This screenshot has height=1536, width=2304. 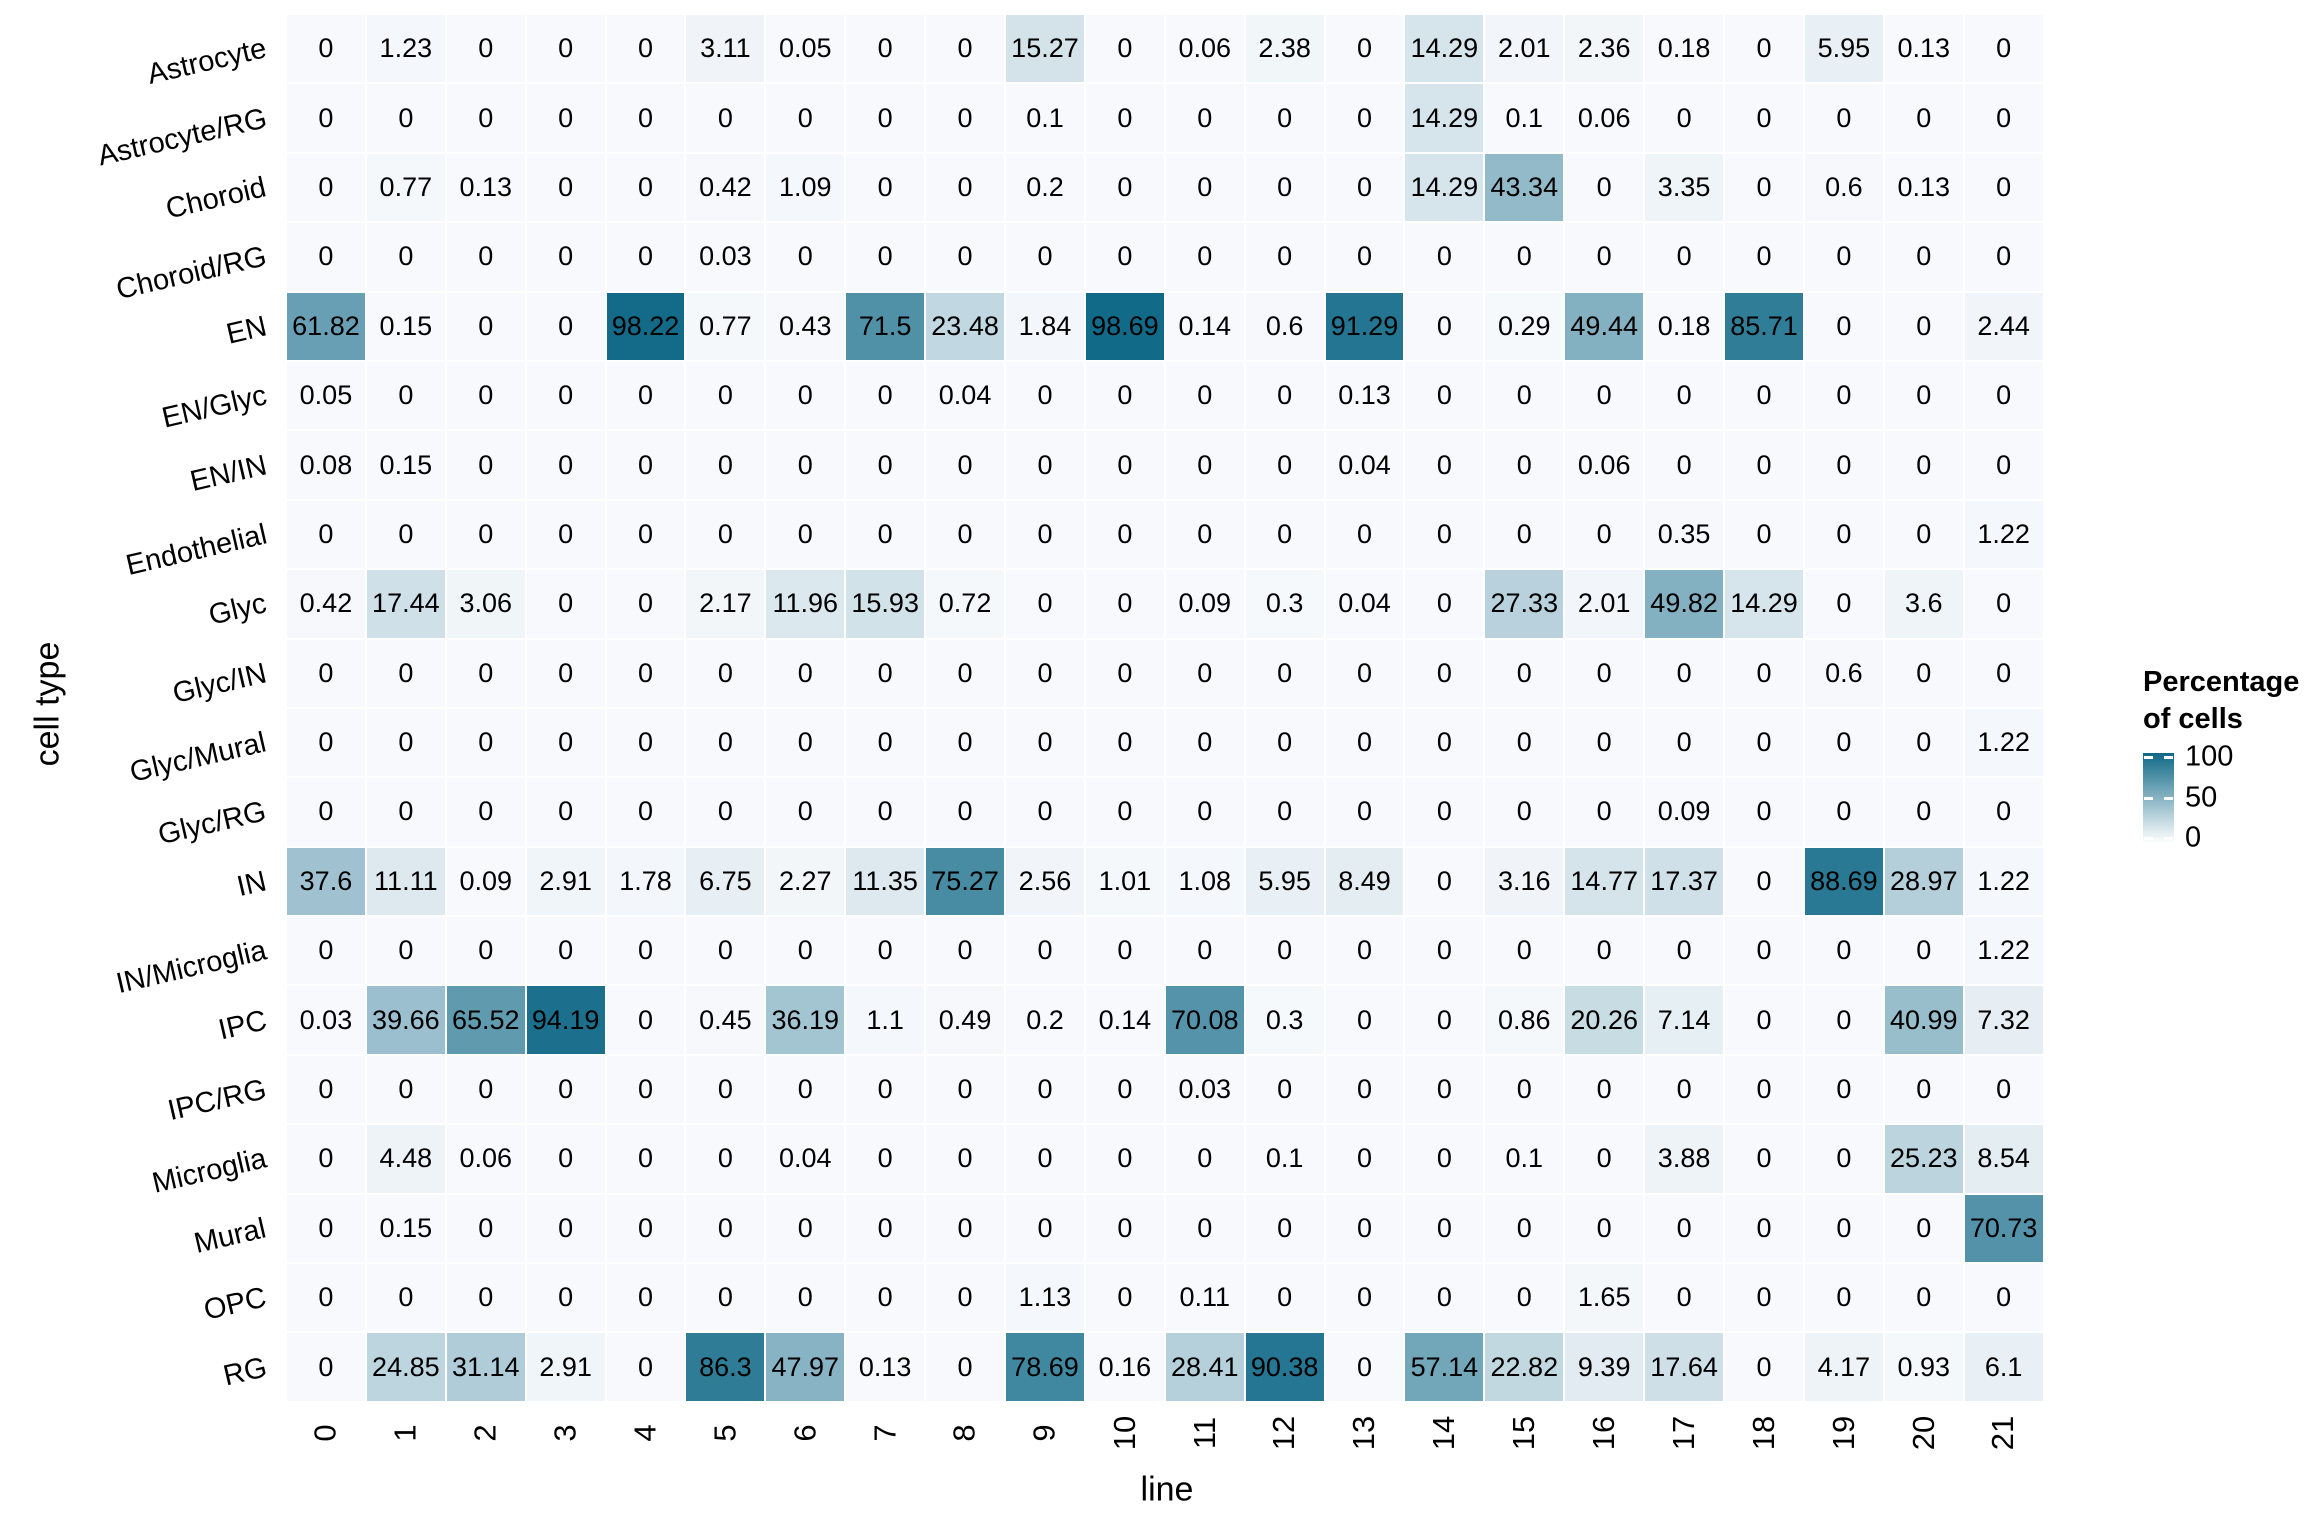 What do you see at coordinates (1524, 1433) in the screenshot?
I see `x-axis-tick-label: 15` at bounding box center [1524, 1433].